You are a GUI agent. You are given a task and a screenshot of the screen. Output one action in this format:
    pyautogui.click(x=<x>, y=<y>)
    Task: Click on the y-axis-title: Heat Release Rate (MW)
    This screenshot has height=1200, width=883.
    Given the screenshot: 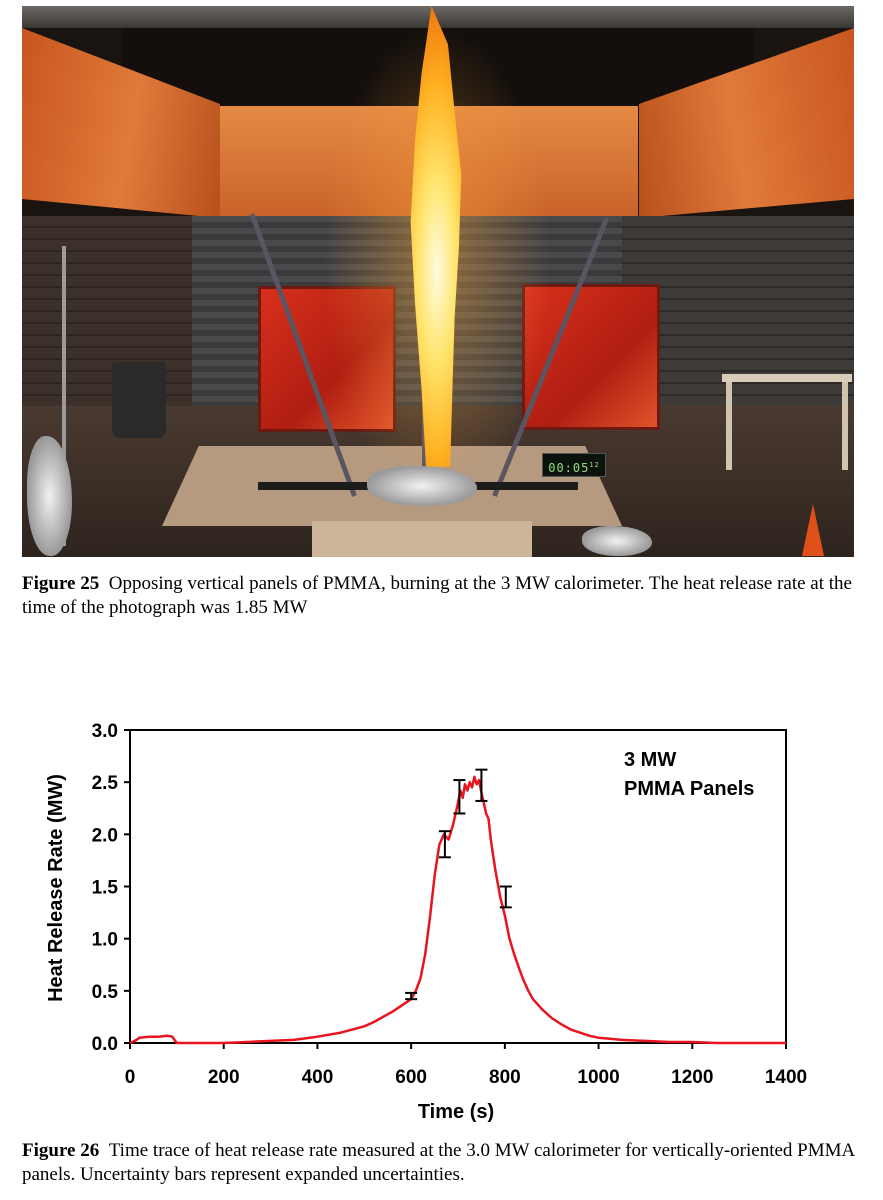 What is the action you would take?
    pyautogui.click(x=56, y=888)
    